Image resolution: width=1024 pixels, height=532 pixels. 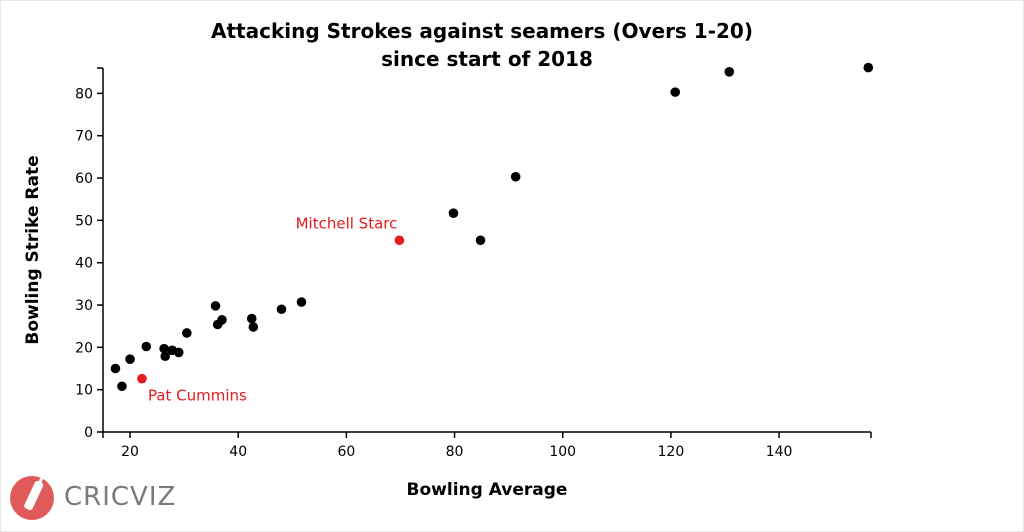 I want to click on logo-text: CRICVIZ, so click(x=120, y=497).